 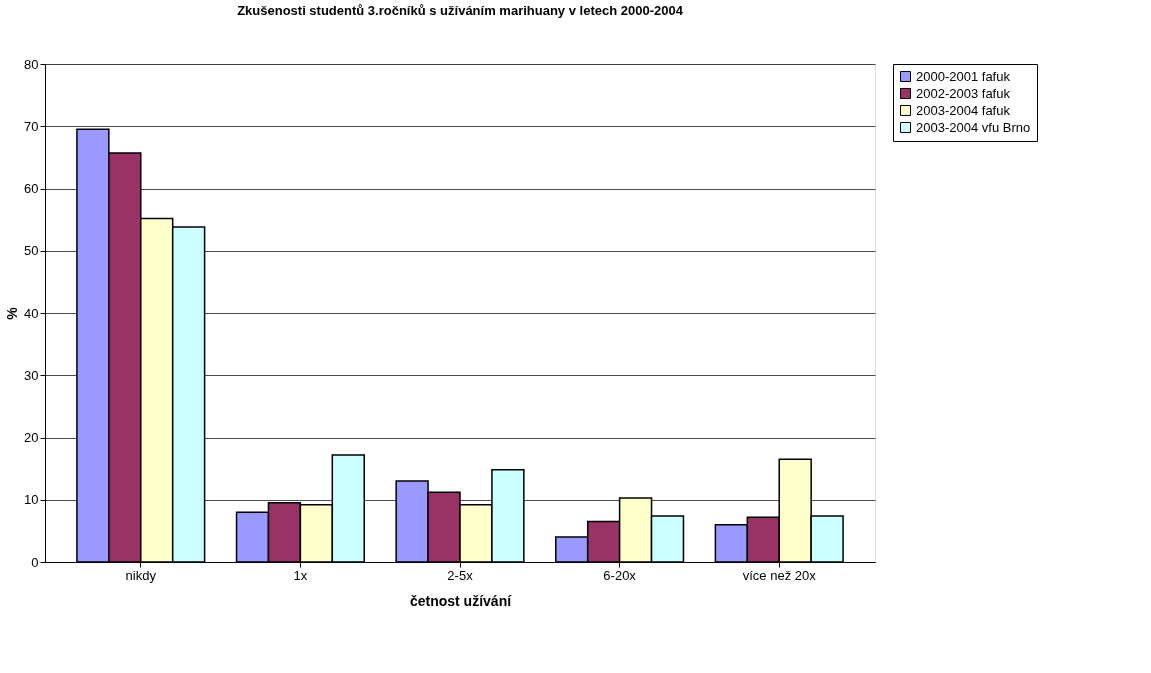 What do you see at coordinates (779, 575) in the screenshot?
I see `x-tick-label: více než 20x` at bounding box center [779, 575].